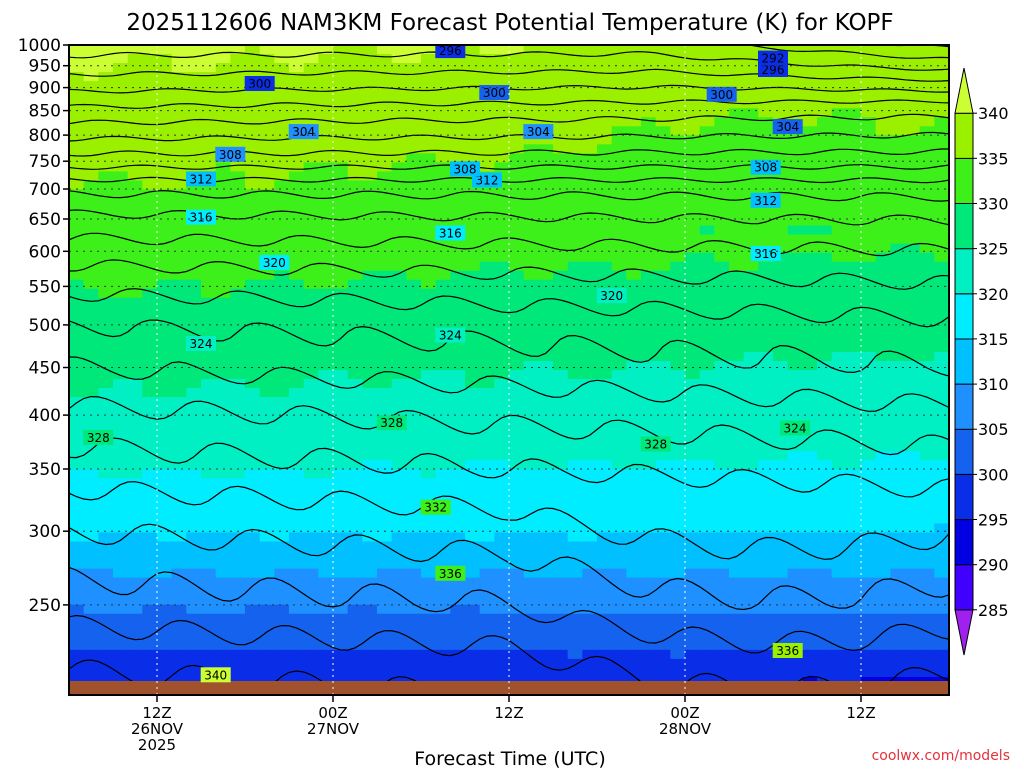 Image resolution: width=1024 pixels, height=772 pixels. Describe the element at coordinates (333, 729) in the screenshot. I see `x-tick-label: 27NOV` at that location.